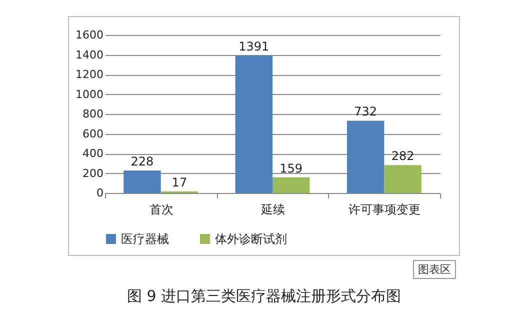 The image size is (528, 324). What do you see at coordinates (161, 209) in the screenshot?
I see `x-tick-label: 首次` at bounding box center [161, 209].